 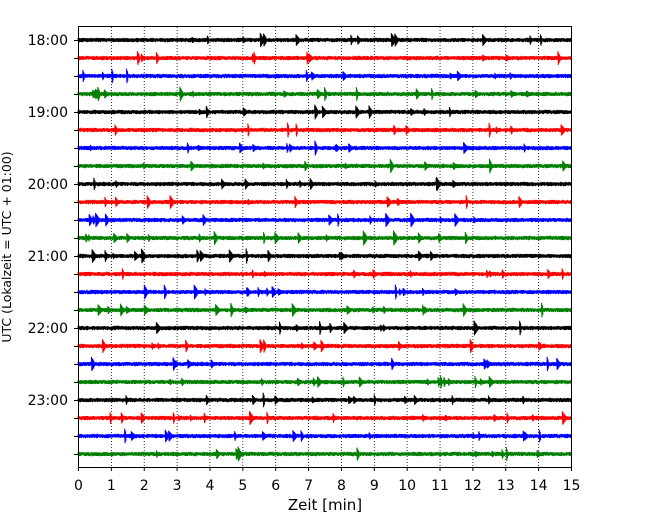 I want to click on x-tick-label: 10, so click(x=407, y=486).